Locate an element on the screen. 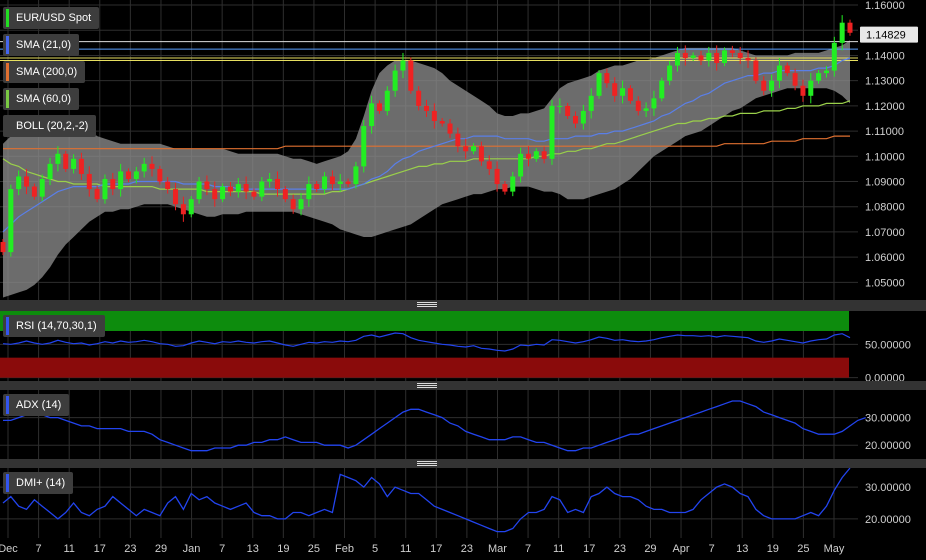 This screenshot has height=560, width=926. pane-divider-rsi is located at coordinates (463, 305).